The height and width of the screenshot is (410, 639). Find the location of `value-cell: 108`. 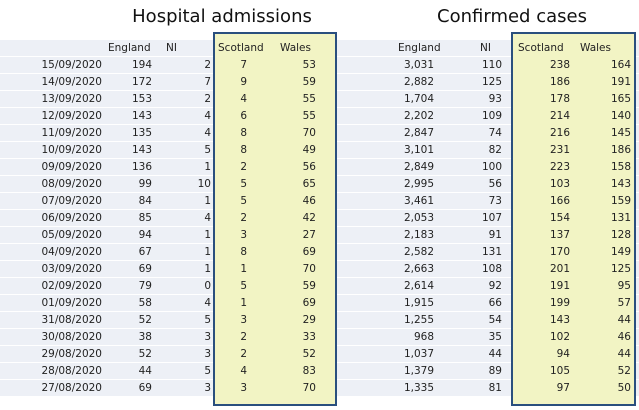

value-cell: 108 is located at coordinates (491, 269).